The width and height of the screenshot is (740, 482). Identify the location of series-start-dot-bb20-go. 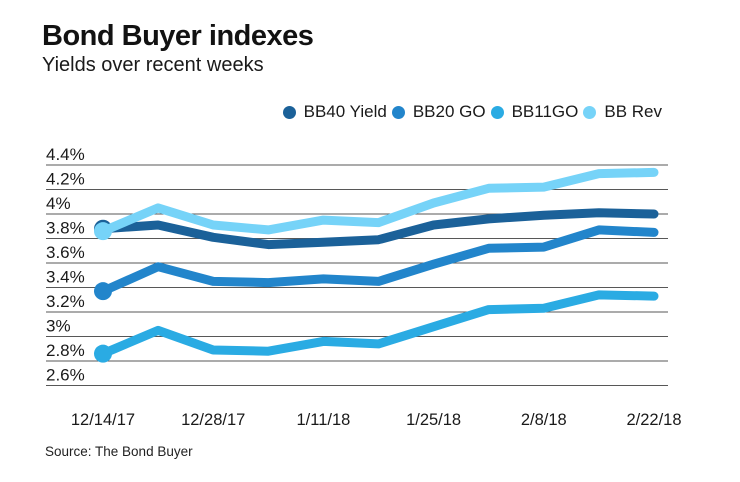
(103, 291).